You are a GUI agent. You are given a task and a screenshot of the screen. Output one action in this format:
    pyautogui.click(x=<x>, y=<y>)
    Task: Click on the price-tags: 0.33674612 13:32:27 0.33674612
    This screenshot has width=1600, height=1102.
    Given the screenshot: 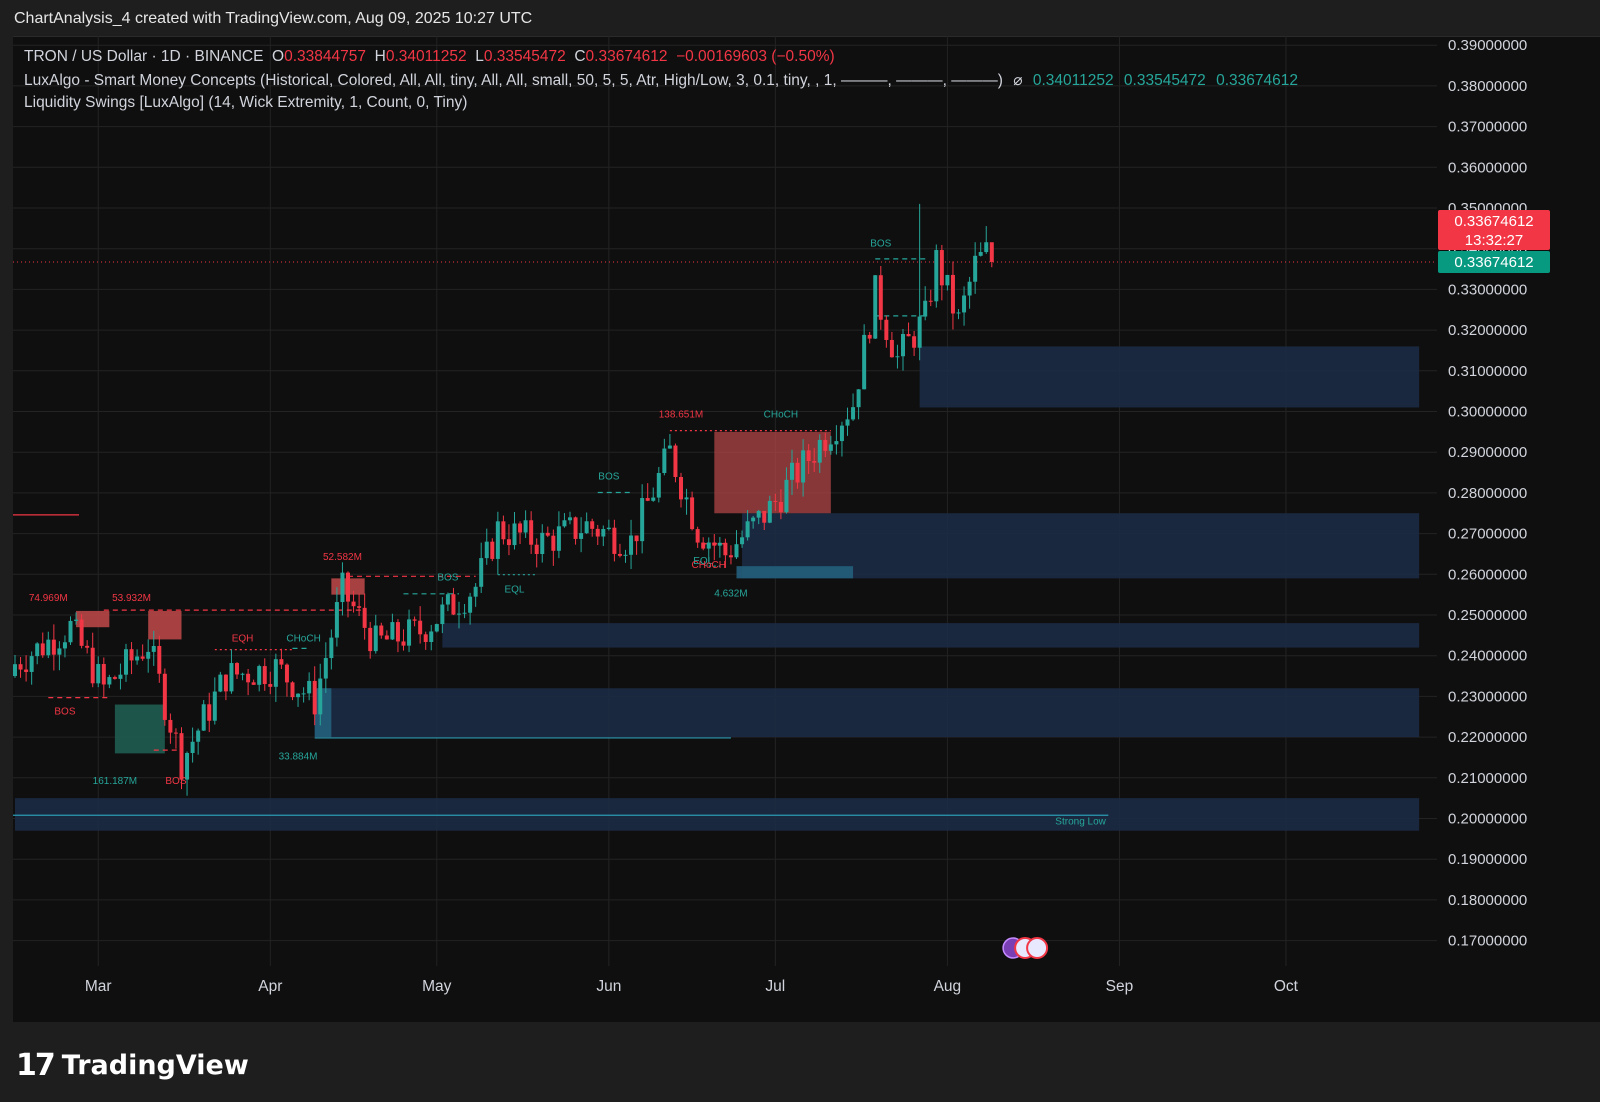 What is the action you would take?
    pyautogui.click(x=1494, y=241)
    